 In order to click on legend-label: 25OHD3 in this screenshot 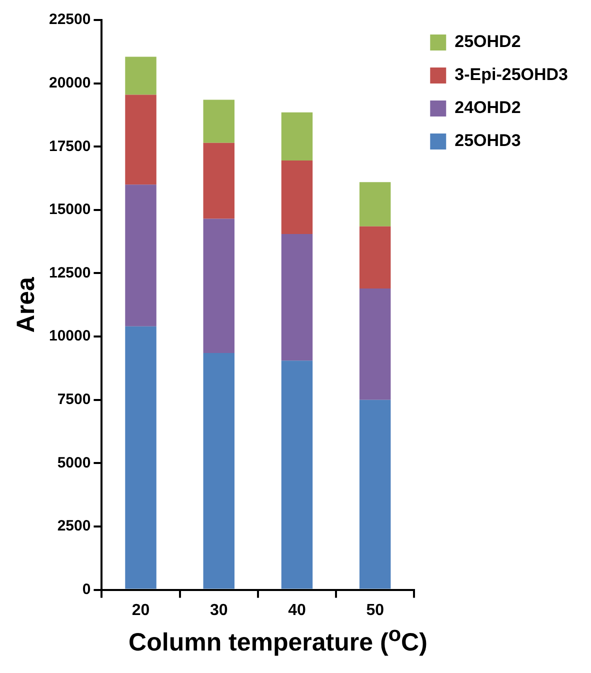, I will do `click(487, 140)`.